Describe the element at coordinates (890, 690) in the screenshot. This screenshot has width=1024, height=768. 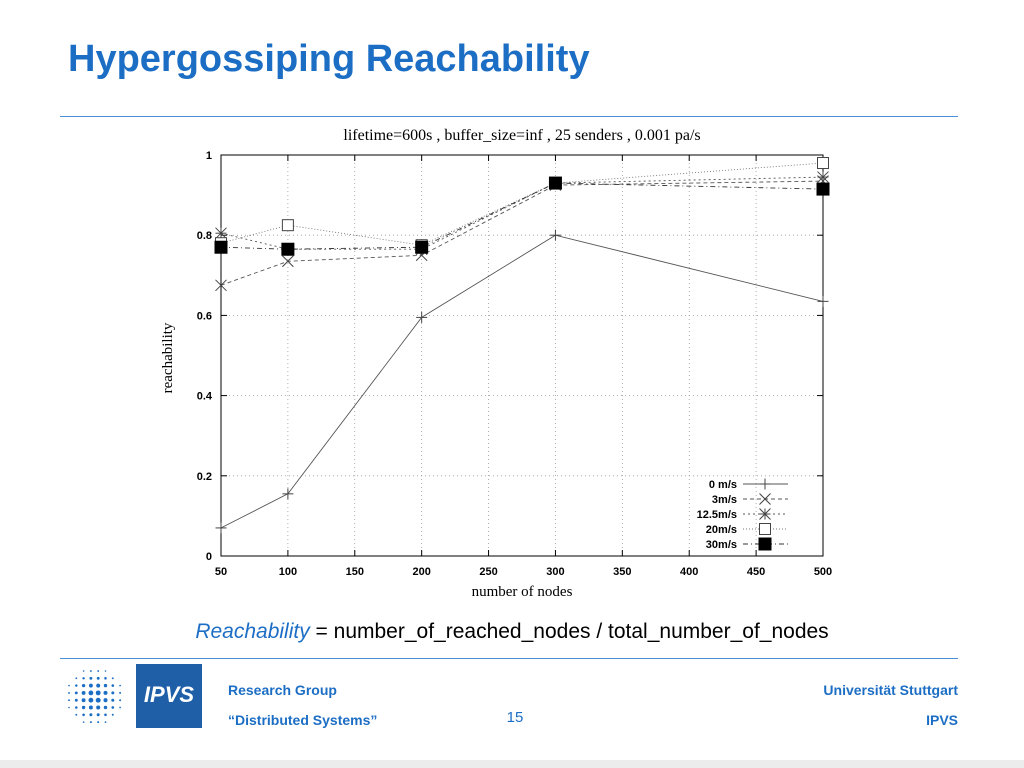
I see `footer-university: Universität Stuttgart` at that location.